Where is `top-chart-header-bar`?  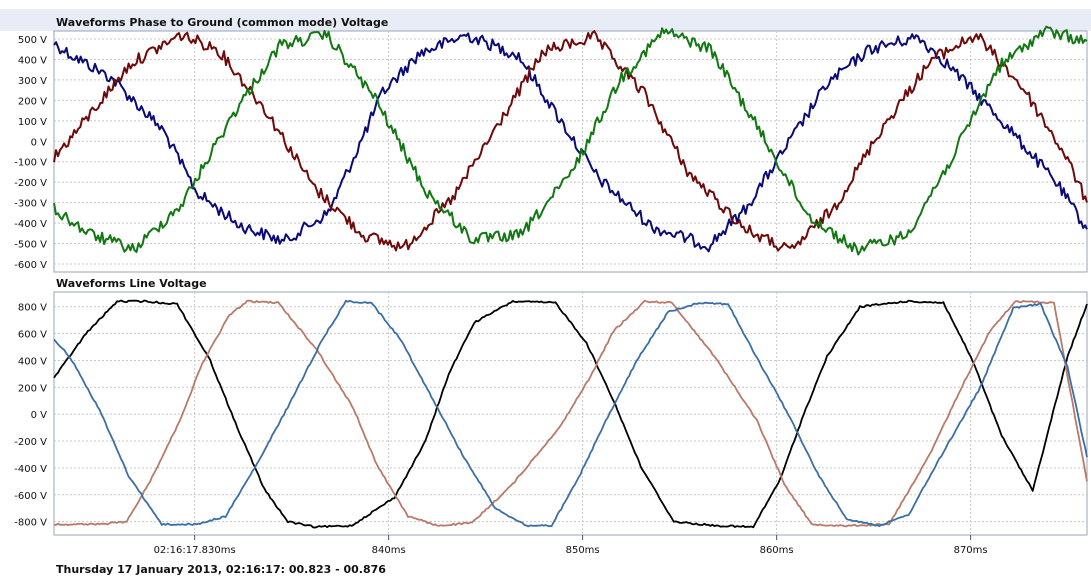
top-chart-header-bar is located at coordinates (545, 20).